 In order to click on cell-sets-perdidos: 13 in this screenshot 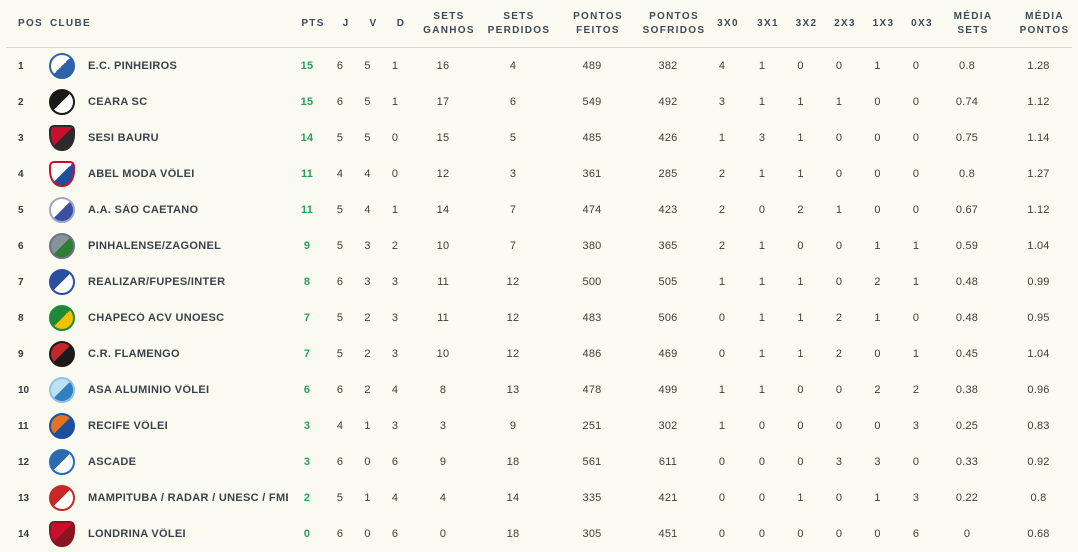, I will do `click(513, 390)`.